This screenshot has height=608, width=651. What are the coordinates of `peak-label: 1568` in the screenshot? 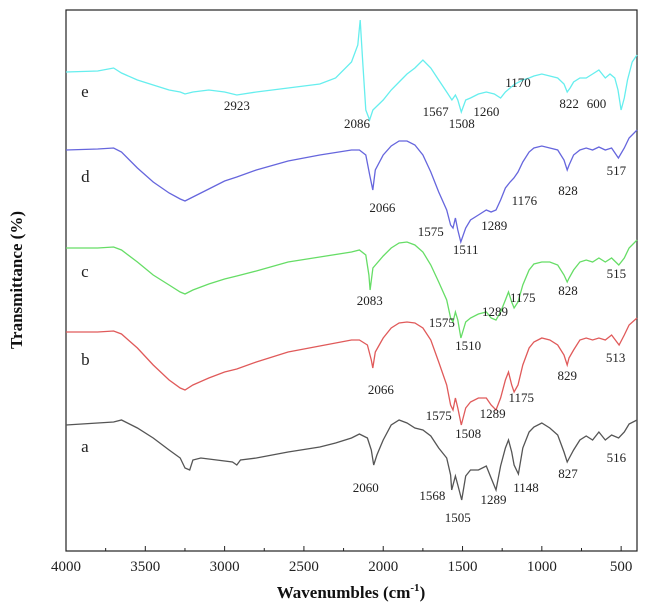 It's located at (432, 495).